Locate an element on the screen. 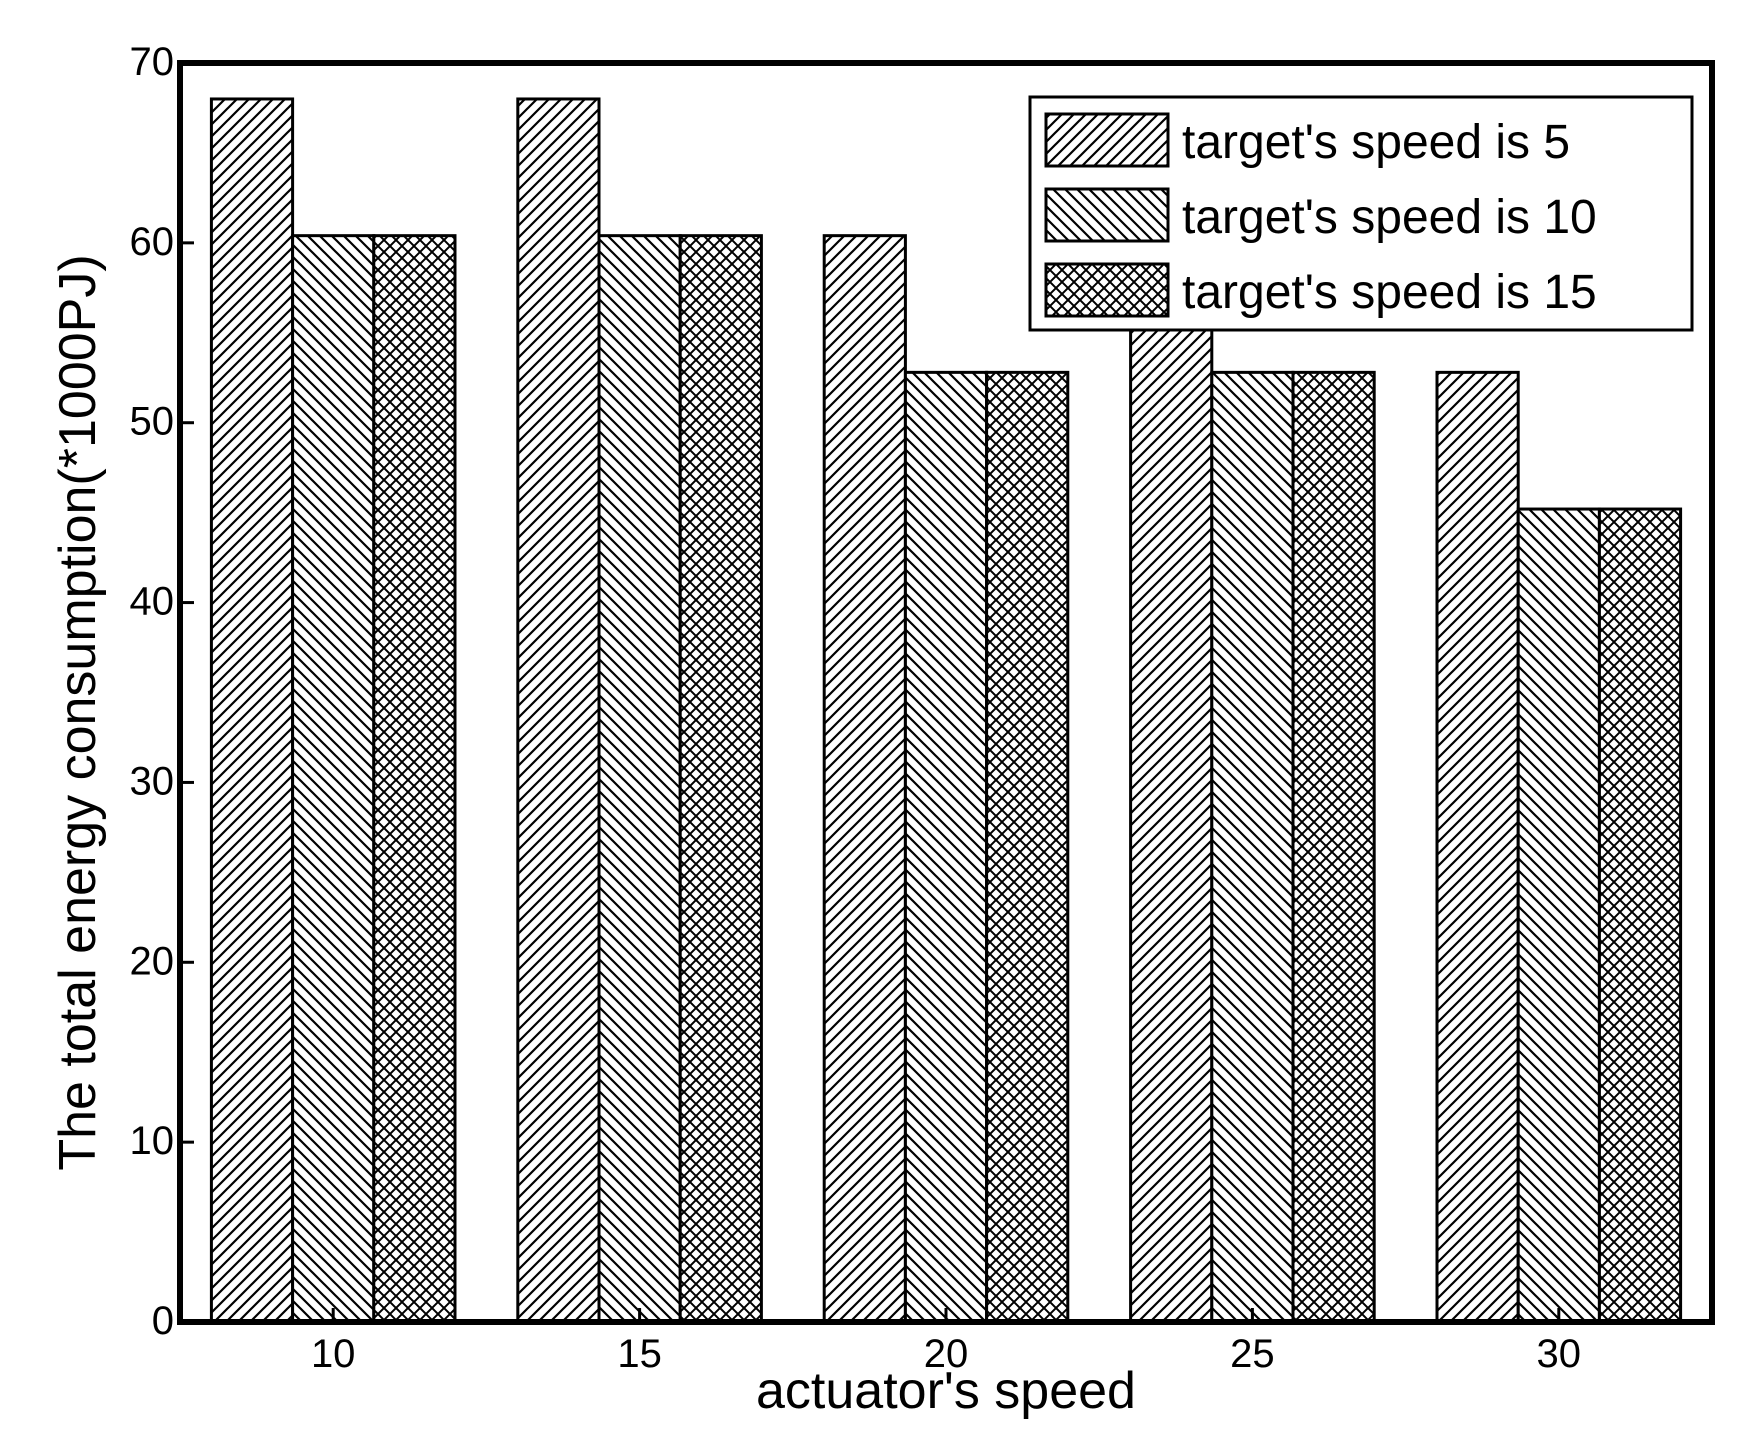 This screenshot has height=1435, width=1741. legend-label-1: target's speed is 5 is located at coordinates (1376, 142).